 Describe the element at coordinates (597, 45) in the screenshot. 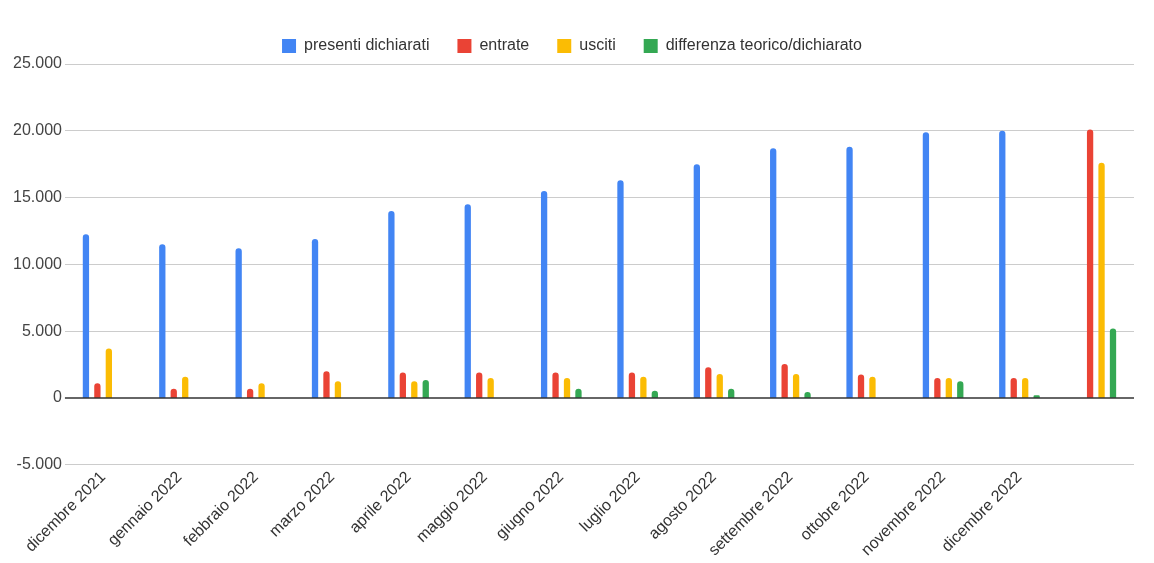

I see `legend-label: usciti` at that location.